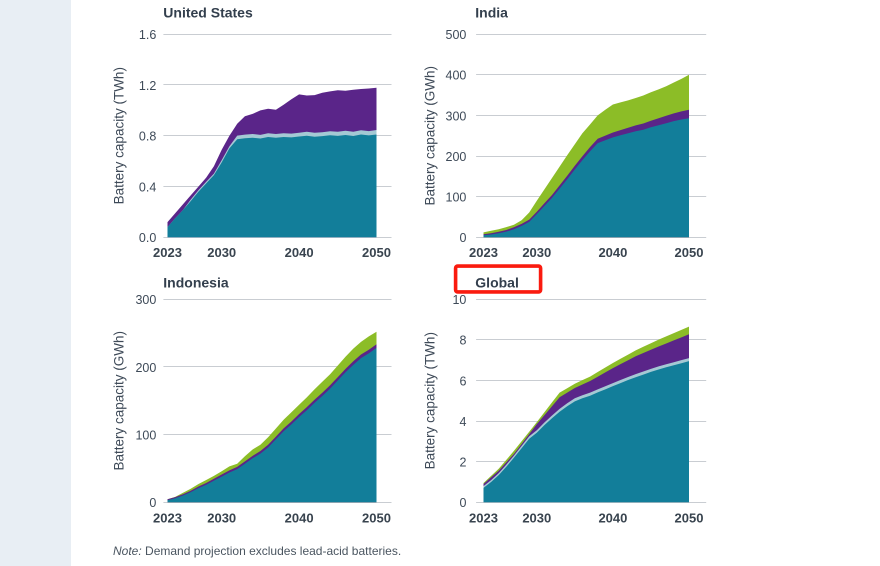 This screenshot has width=880, height=566. What do you see at coordinates (456, 76) in the screenshot?
I see `svg-text: 400` at bounding box center [456, 76].